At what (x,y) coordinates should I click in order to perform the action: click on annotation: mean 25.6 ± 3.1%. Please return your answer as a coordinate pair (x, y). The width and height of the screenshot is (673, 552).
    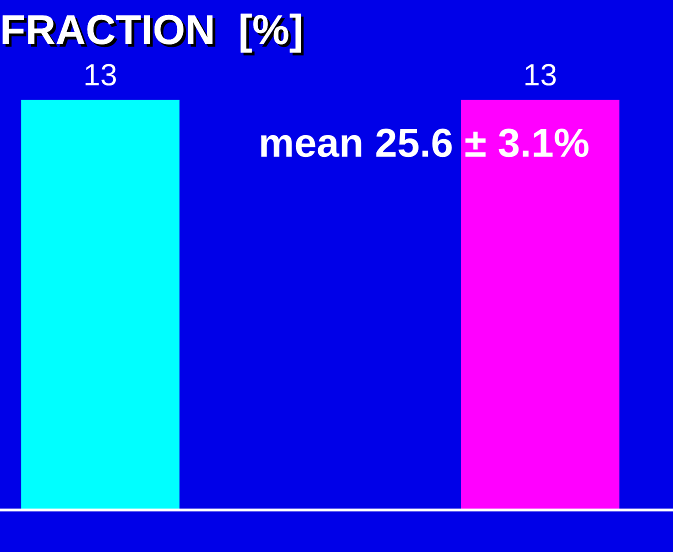
    Looking at the image, I should click on (424, 143).